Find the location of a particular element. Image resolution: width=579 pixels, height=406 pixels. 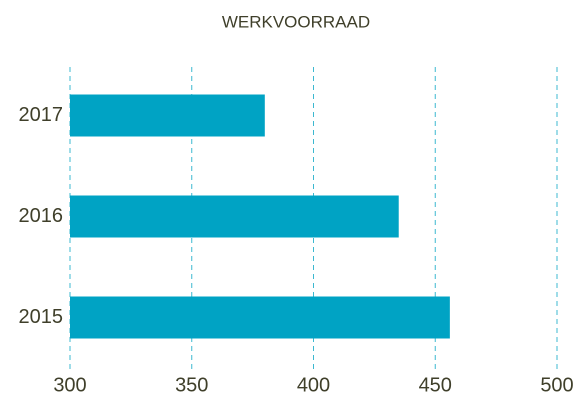

x-tick-label: 500 is located at coordinates (556, 385).